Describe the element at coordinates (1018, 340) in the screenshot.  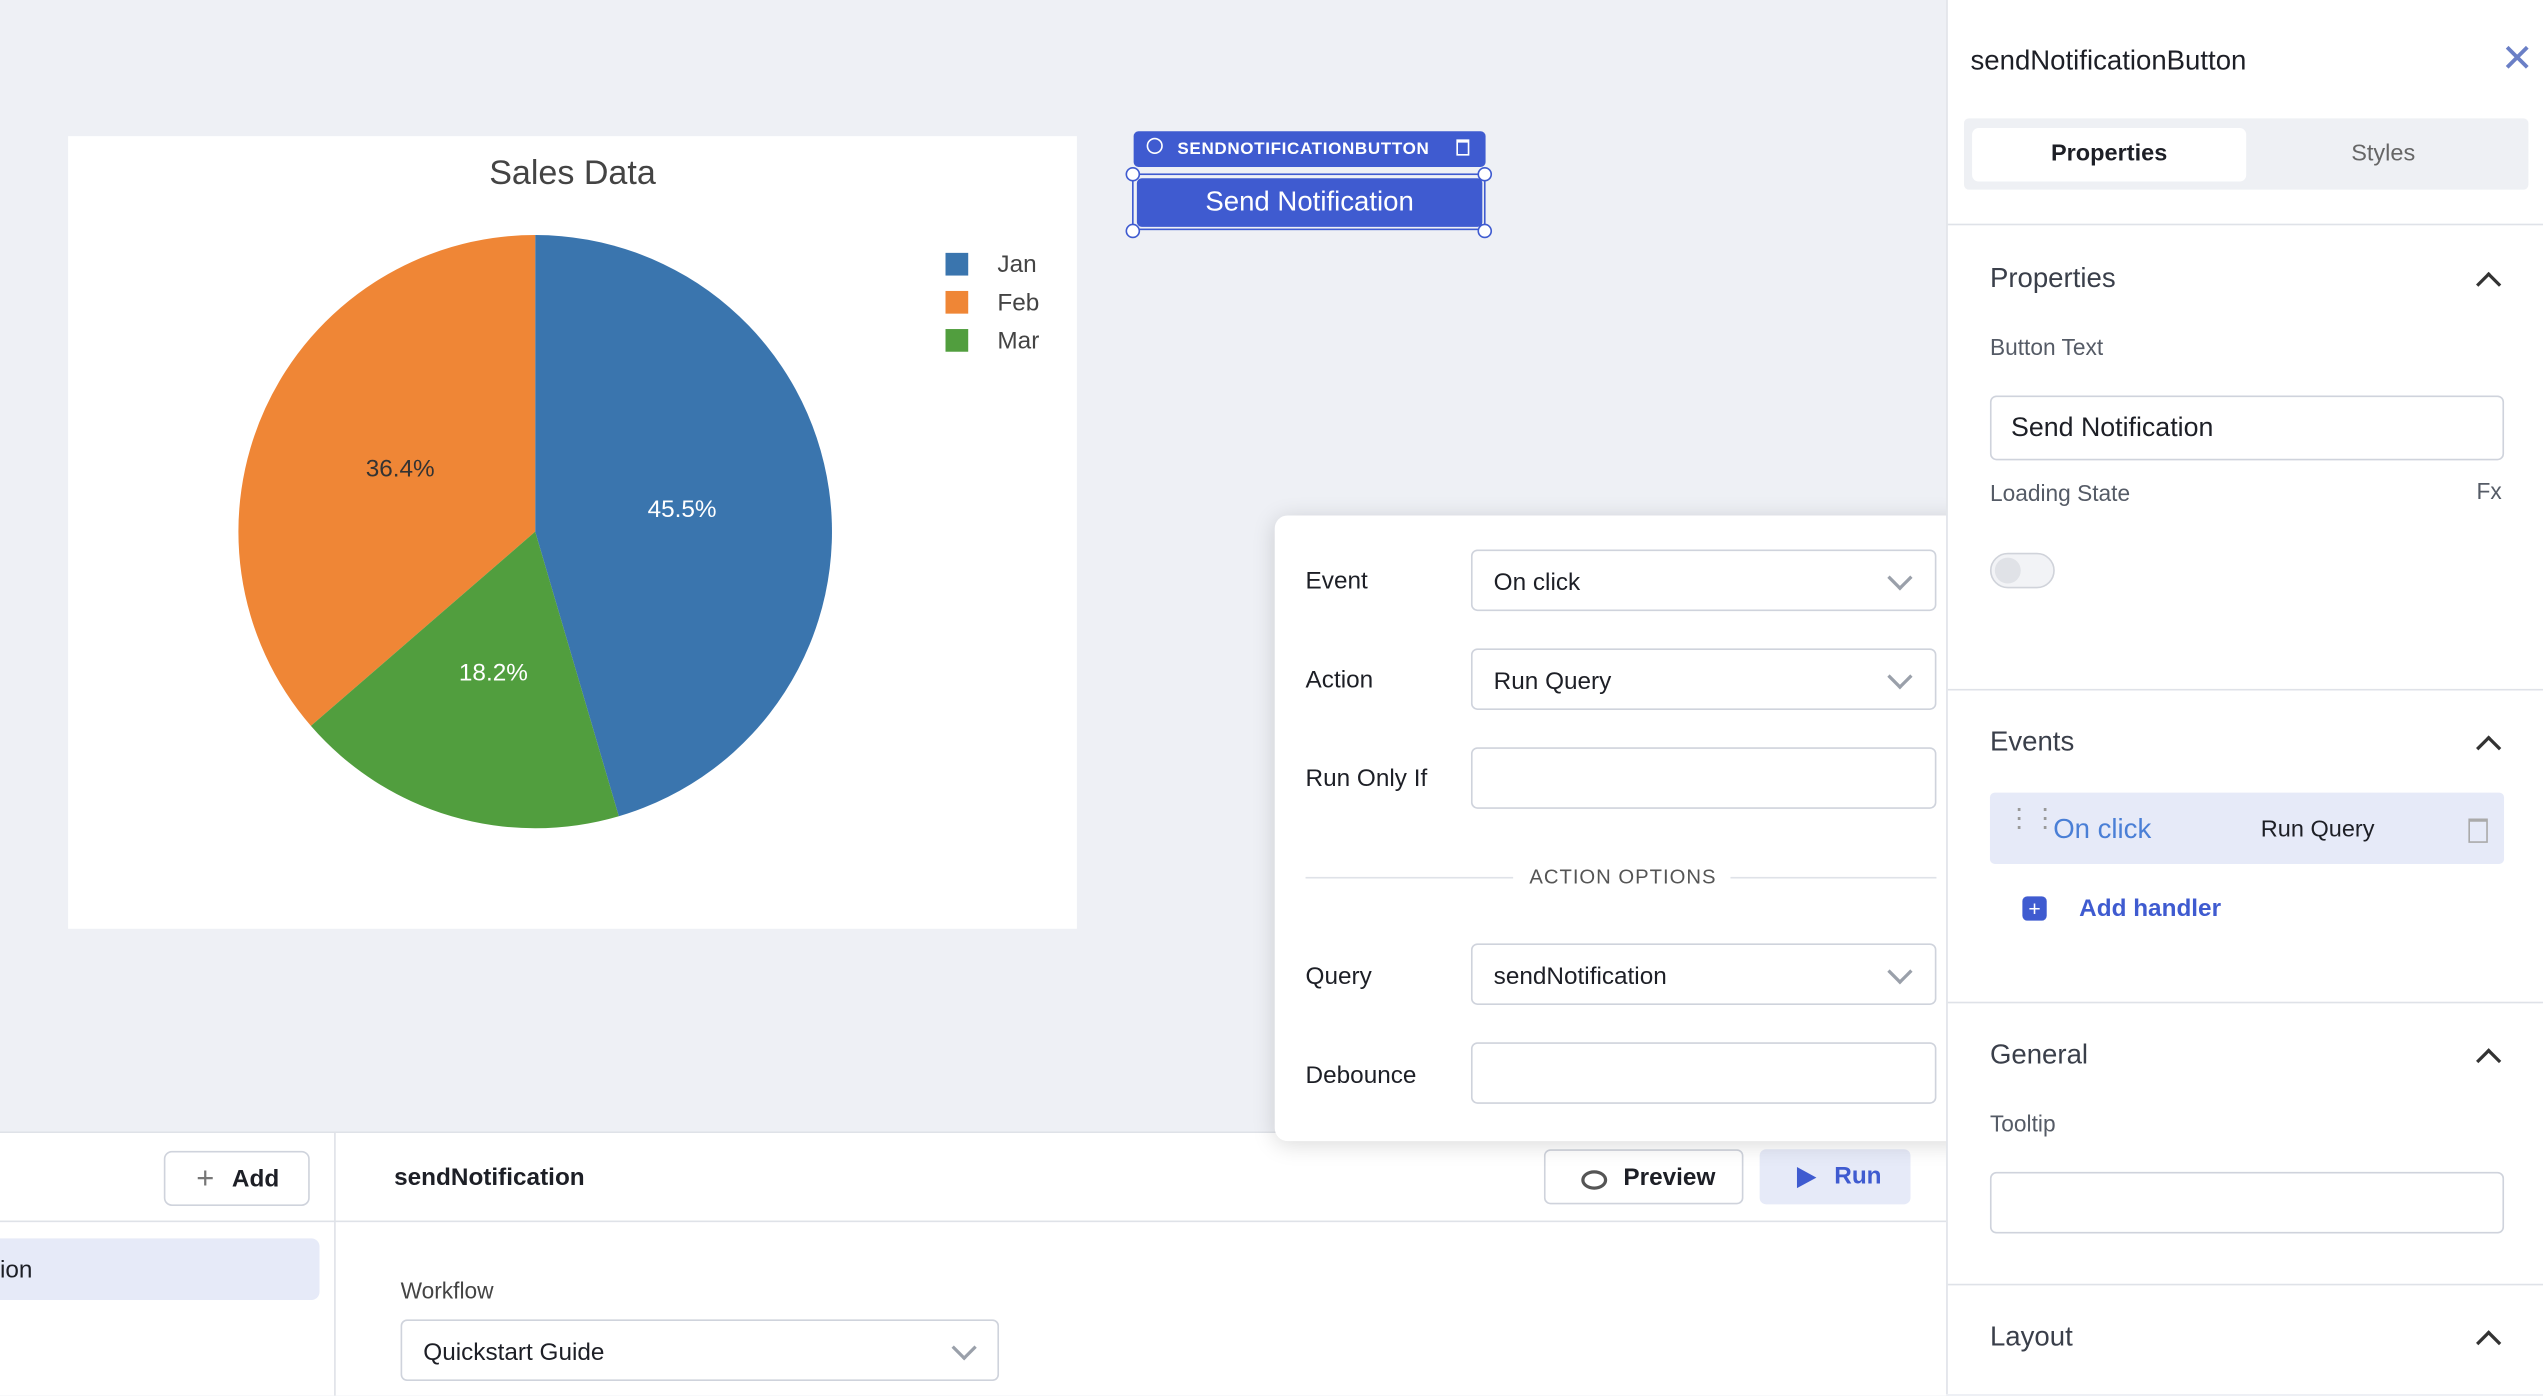
I see `legend-label: Mar` at that location.